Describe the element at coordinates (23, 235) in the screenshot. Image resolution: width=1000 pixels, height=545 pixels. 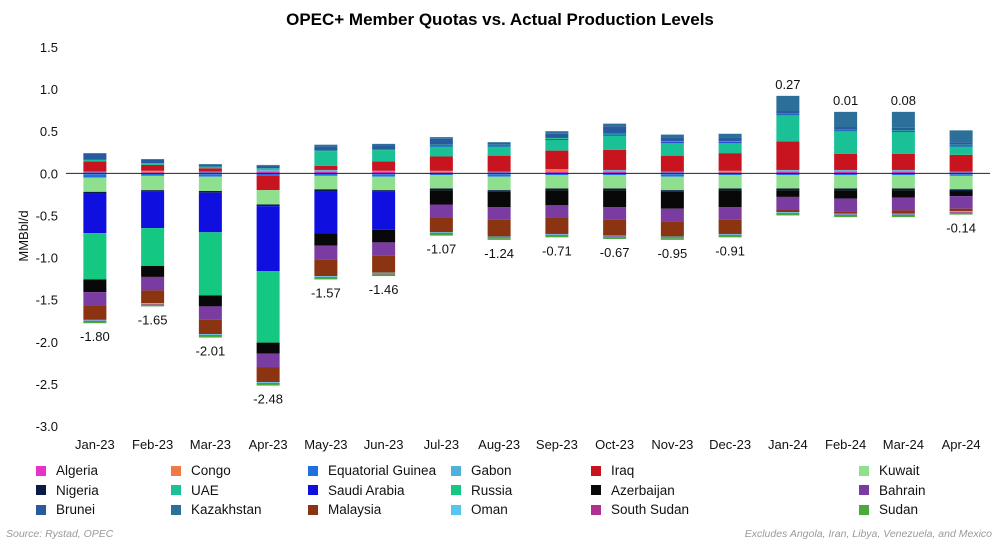
I see `y-axis-label: MMBbl/d` at that location.